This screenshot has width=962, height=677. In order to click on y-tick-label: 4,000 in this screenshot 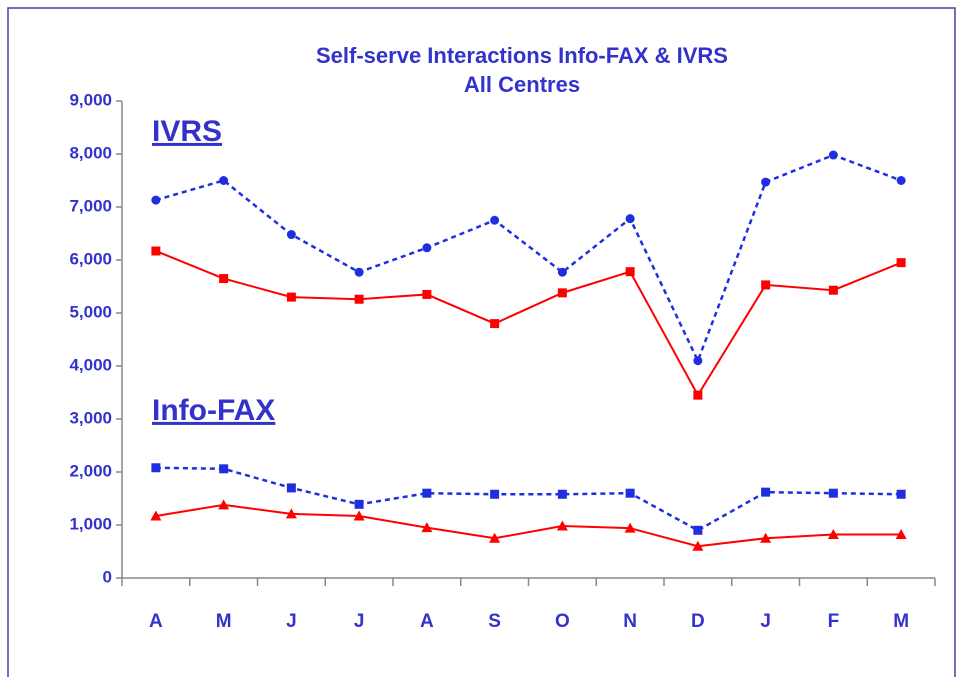, I will do `click(90, 364)`.